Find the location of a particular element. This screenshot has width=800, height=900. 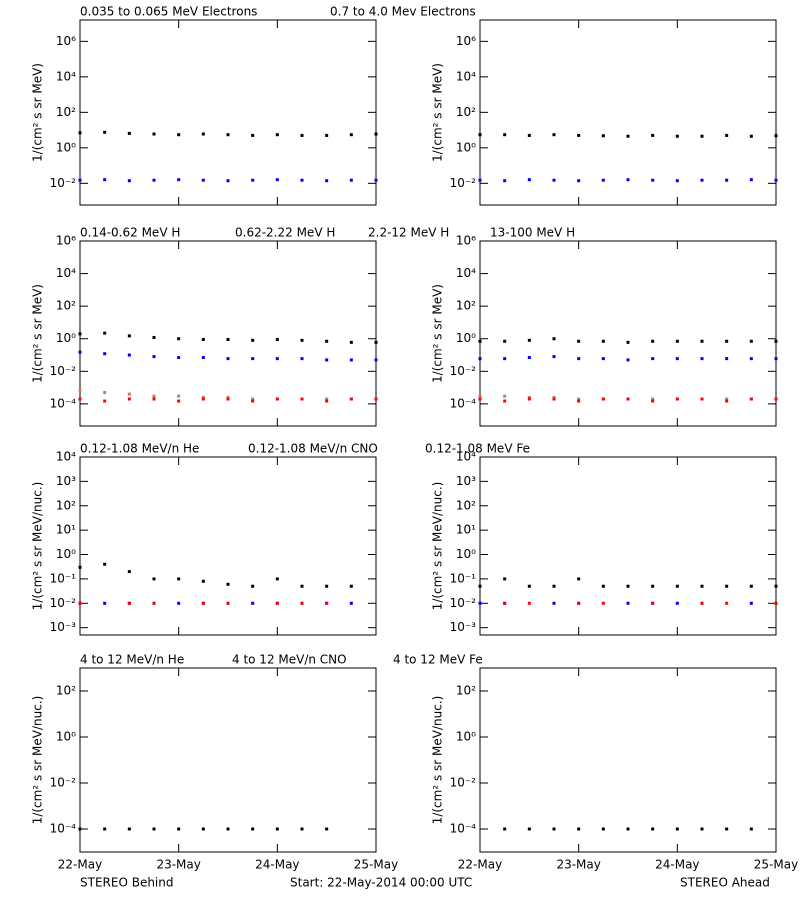

legend-entry: 0.035 to 0.065 MeV Electrons is located at coordinates (168, 12).